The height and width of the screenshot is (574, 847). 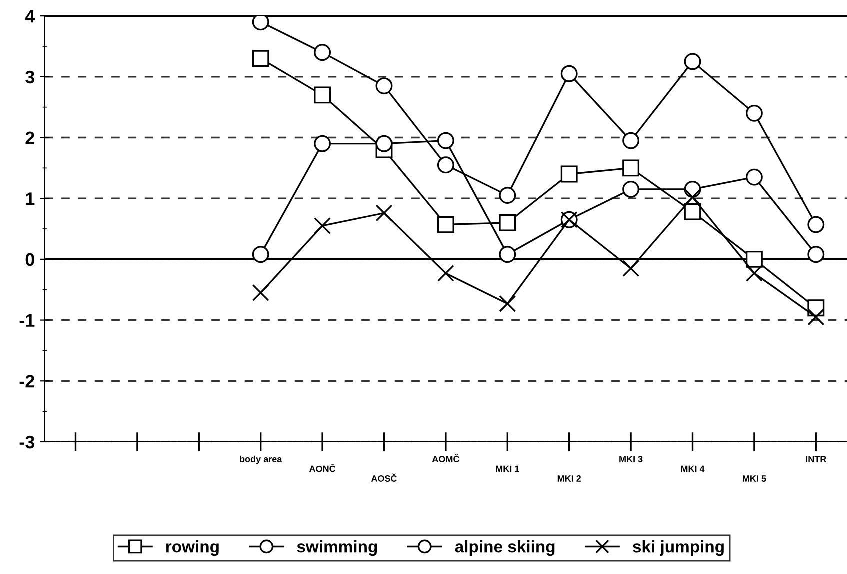 I want to click on x-tick-label: MKI 5, so click(x=754, y=479).